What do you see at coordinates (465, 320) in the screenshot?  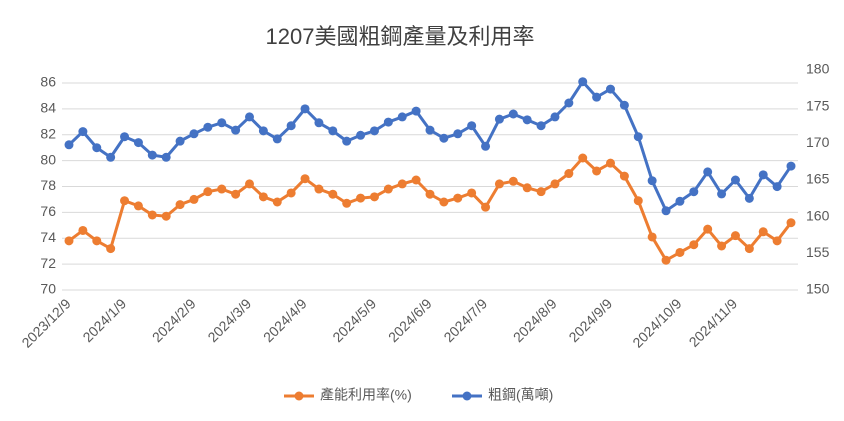 I see `x-tick-label: 2024/7/9` at bounding box center [465, 320].